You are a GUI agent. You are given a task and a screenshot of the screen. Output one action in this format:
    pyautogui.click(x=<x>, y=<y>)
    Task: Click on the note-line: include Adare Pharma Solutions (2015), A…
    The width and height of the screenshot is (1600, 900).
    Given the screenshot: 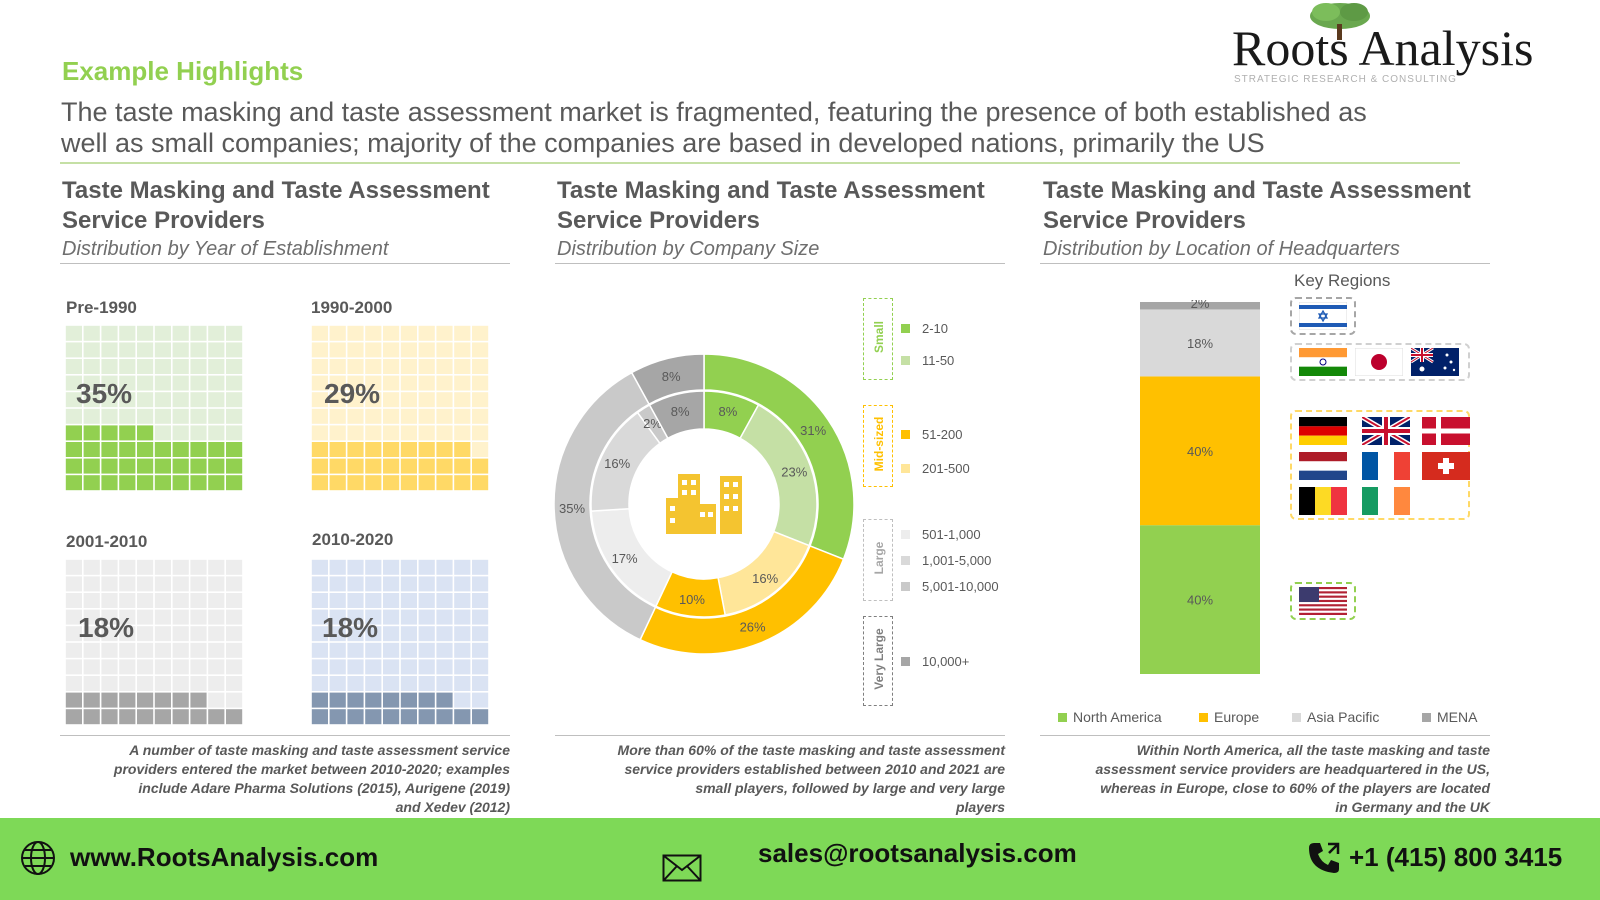 What is the action you would take?
    pyautogui.click(x=324, y=788)
    